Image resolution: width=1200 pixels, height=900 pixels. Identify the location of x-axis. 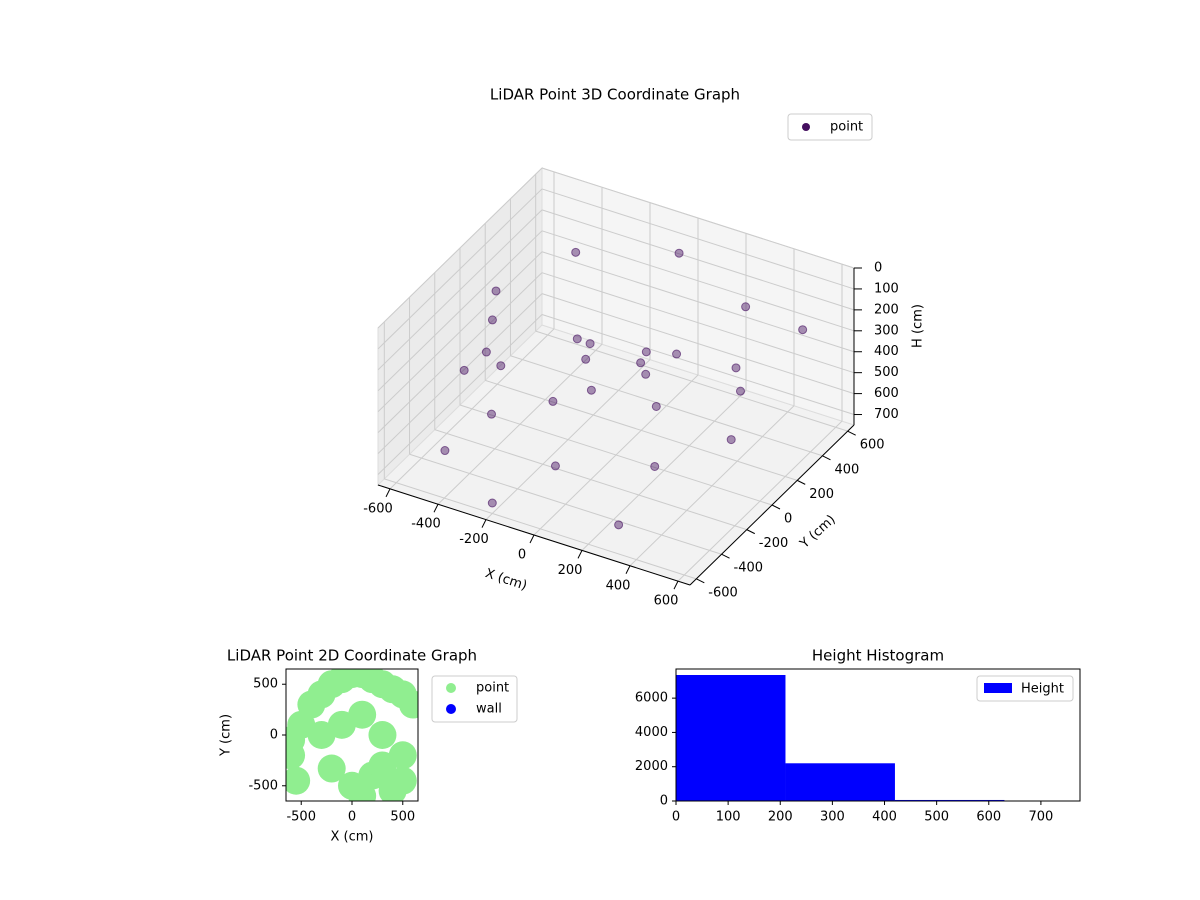
(534, 535).